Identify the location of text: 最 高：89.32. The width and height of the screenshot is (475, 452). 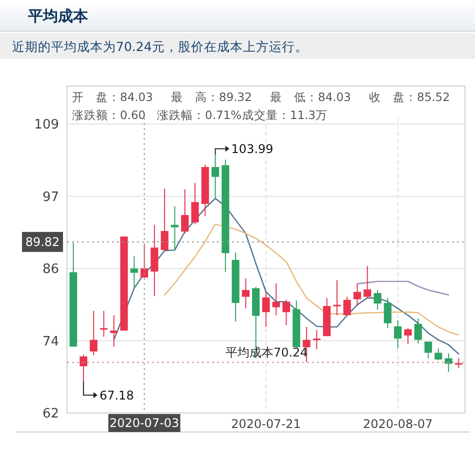
(211, 97).